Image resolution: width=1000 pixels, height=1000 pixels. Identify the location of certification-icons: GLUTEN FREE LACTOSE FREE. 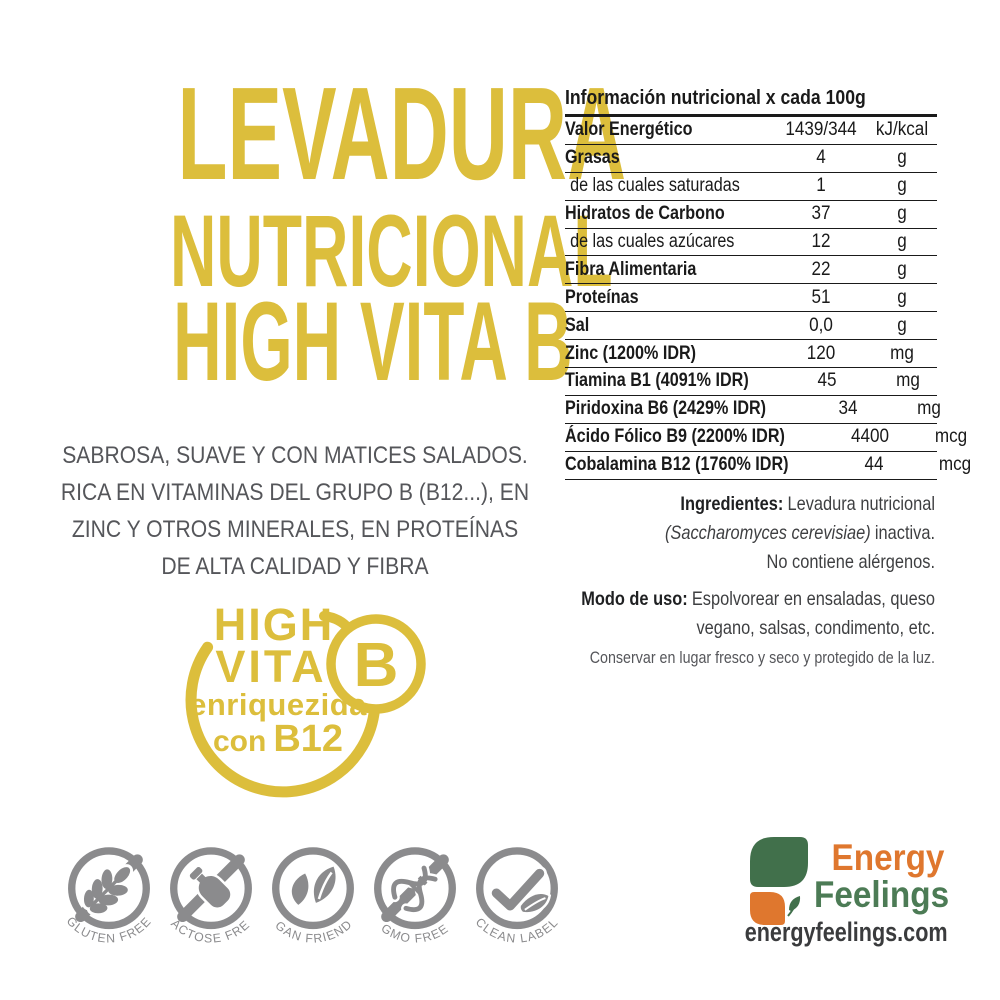
(313, 899).